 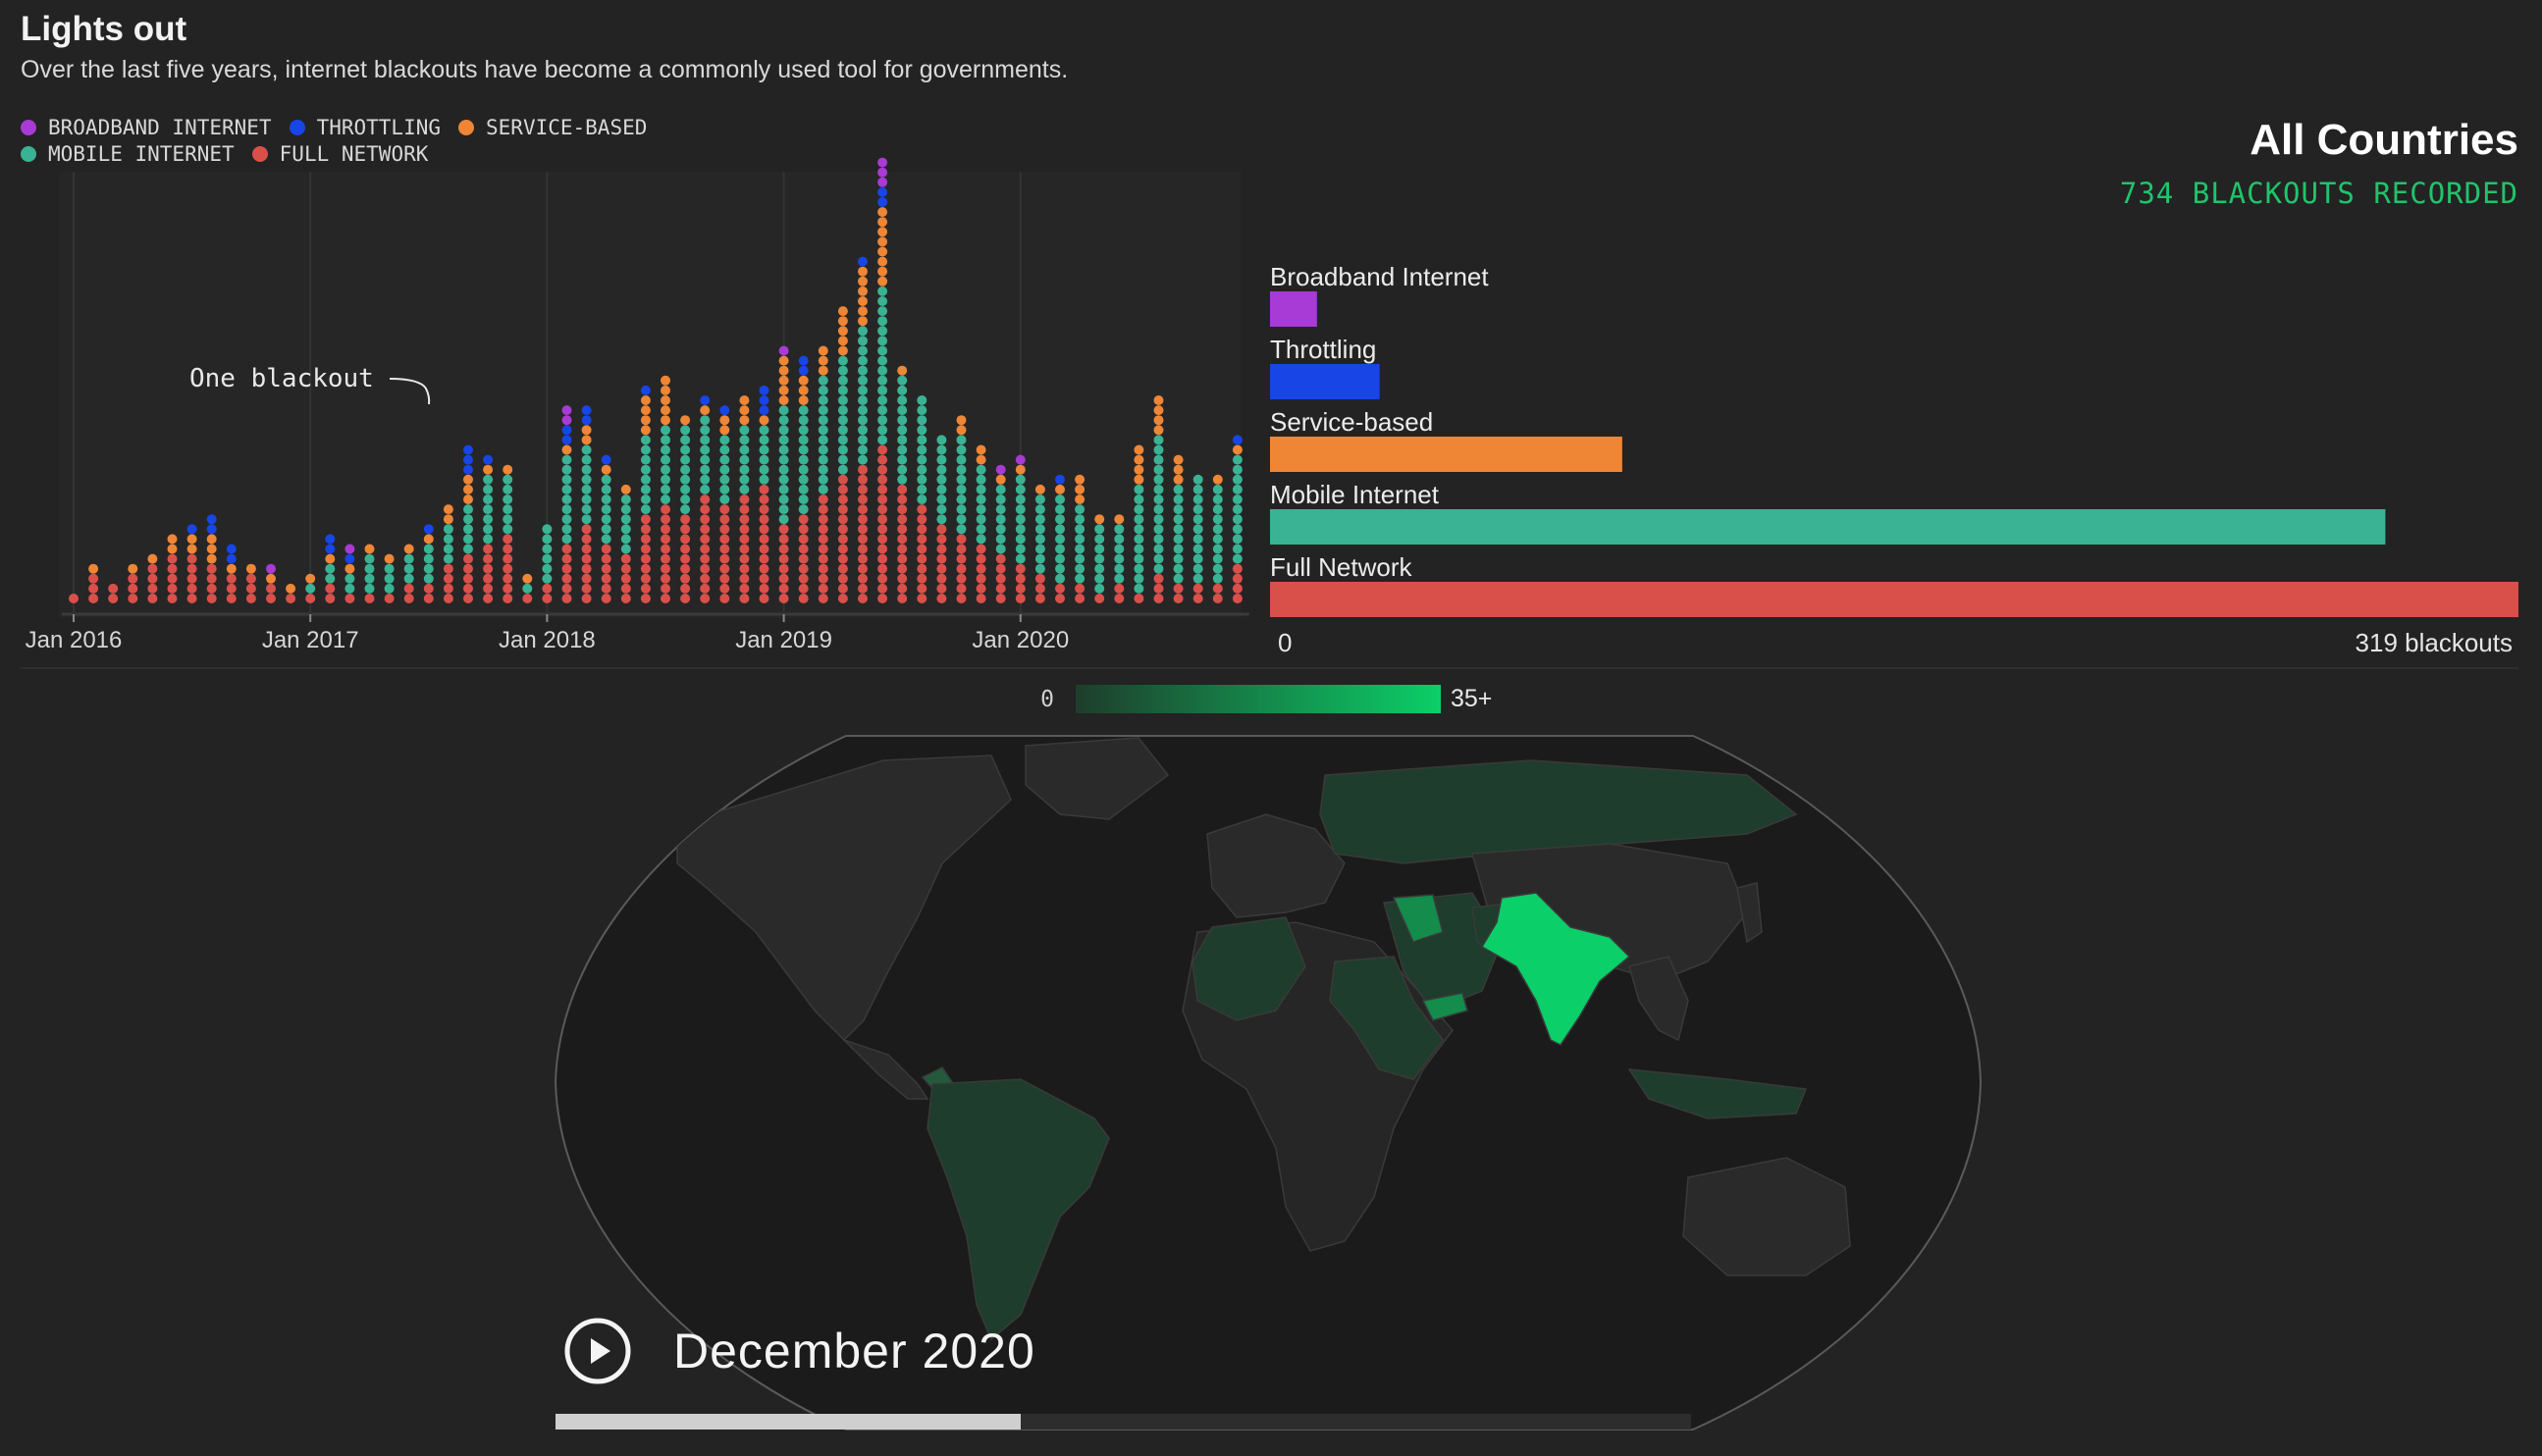 What do you see at coordinates (128, 154) in the screenshot?
I see `legend-item-mobile: MOBILE INTERNET` at bounding box center [128, 154].